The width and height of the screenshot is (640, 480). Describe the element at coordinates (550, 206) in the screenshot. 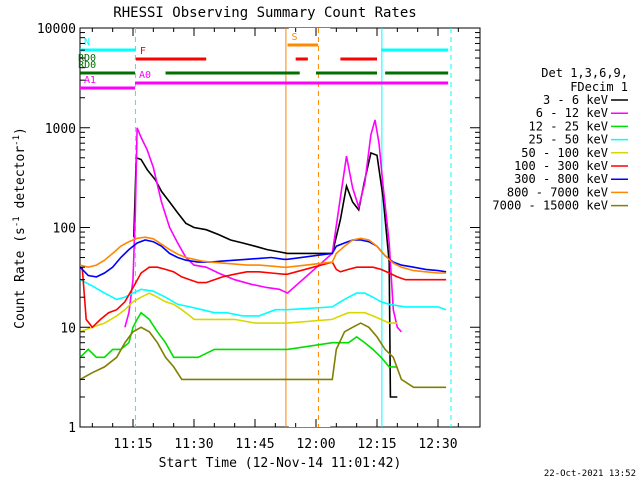

I see `legend-entry-label-8: 7000 - 15000 keV` at that location.